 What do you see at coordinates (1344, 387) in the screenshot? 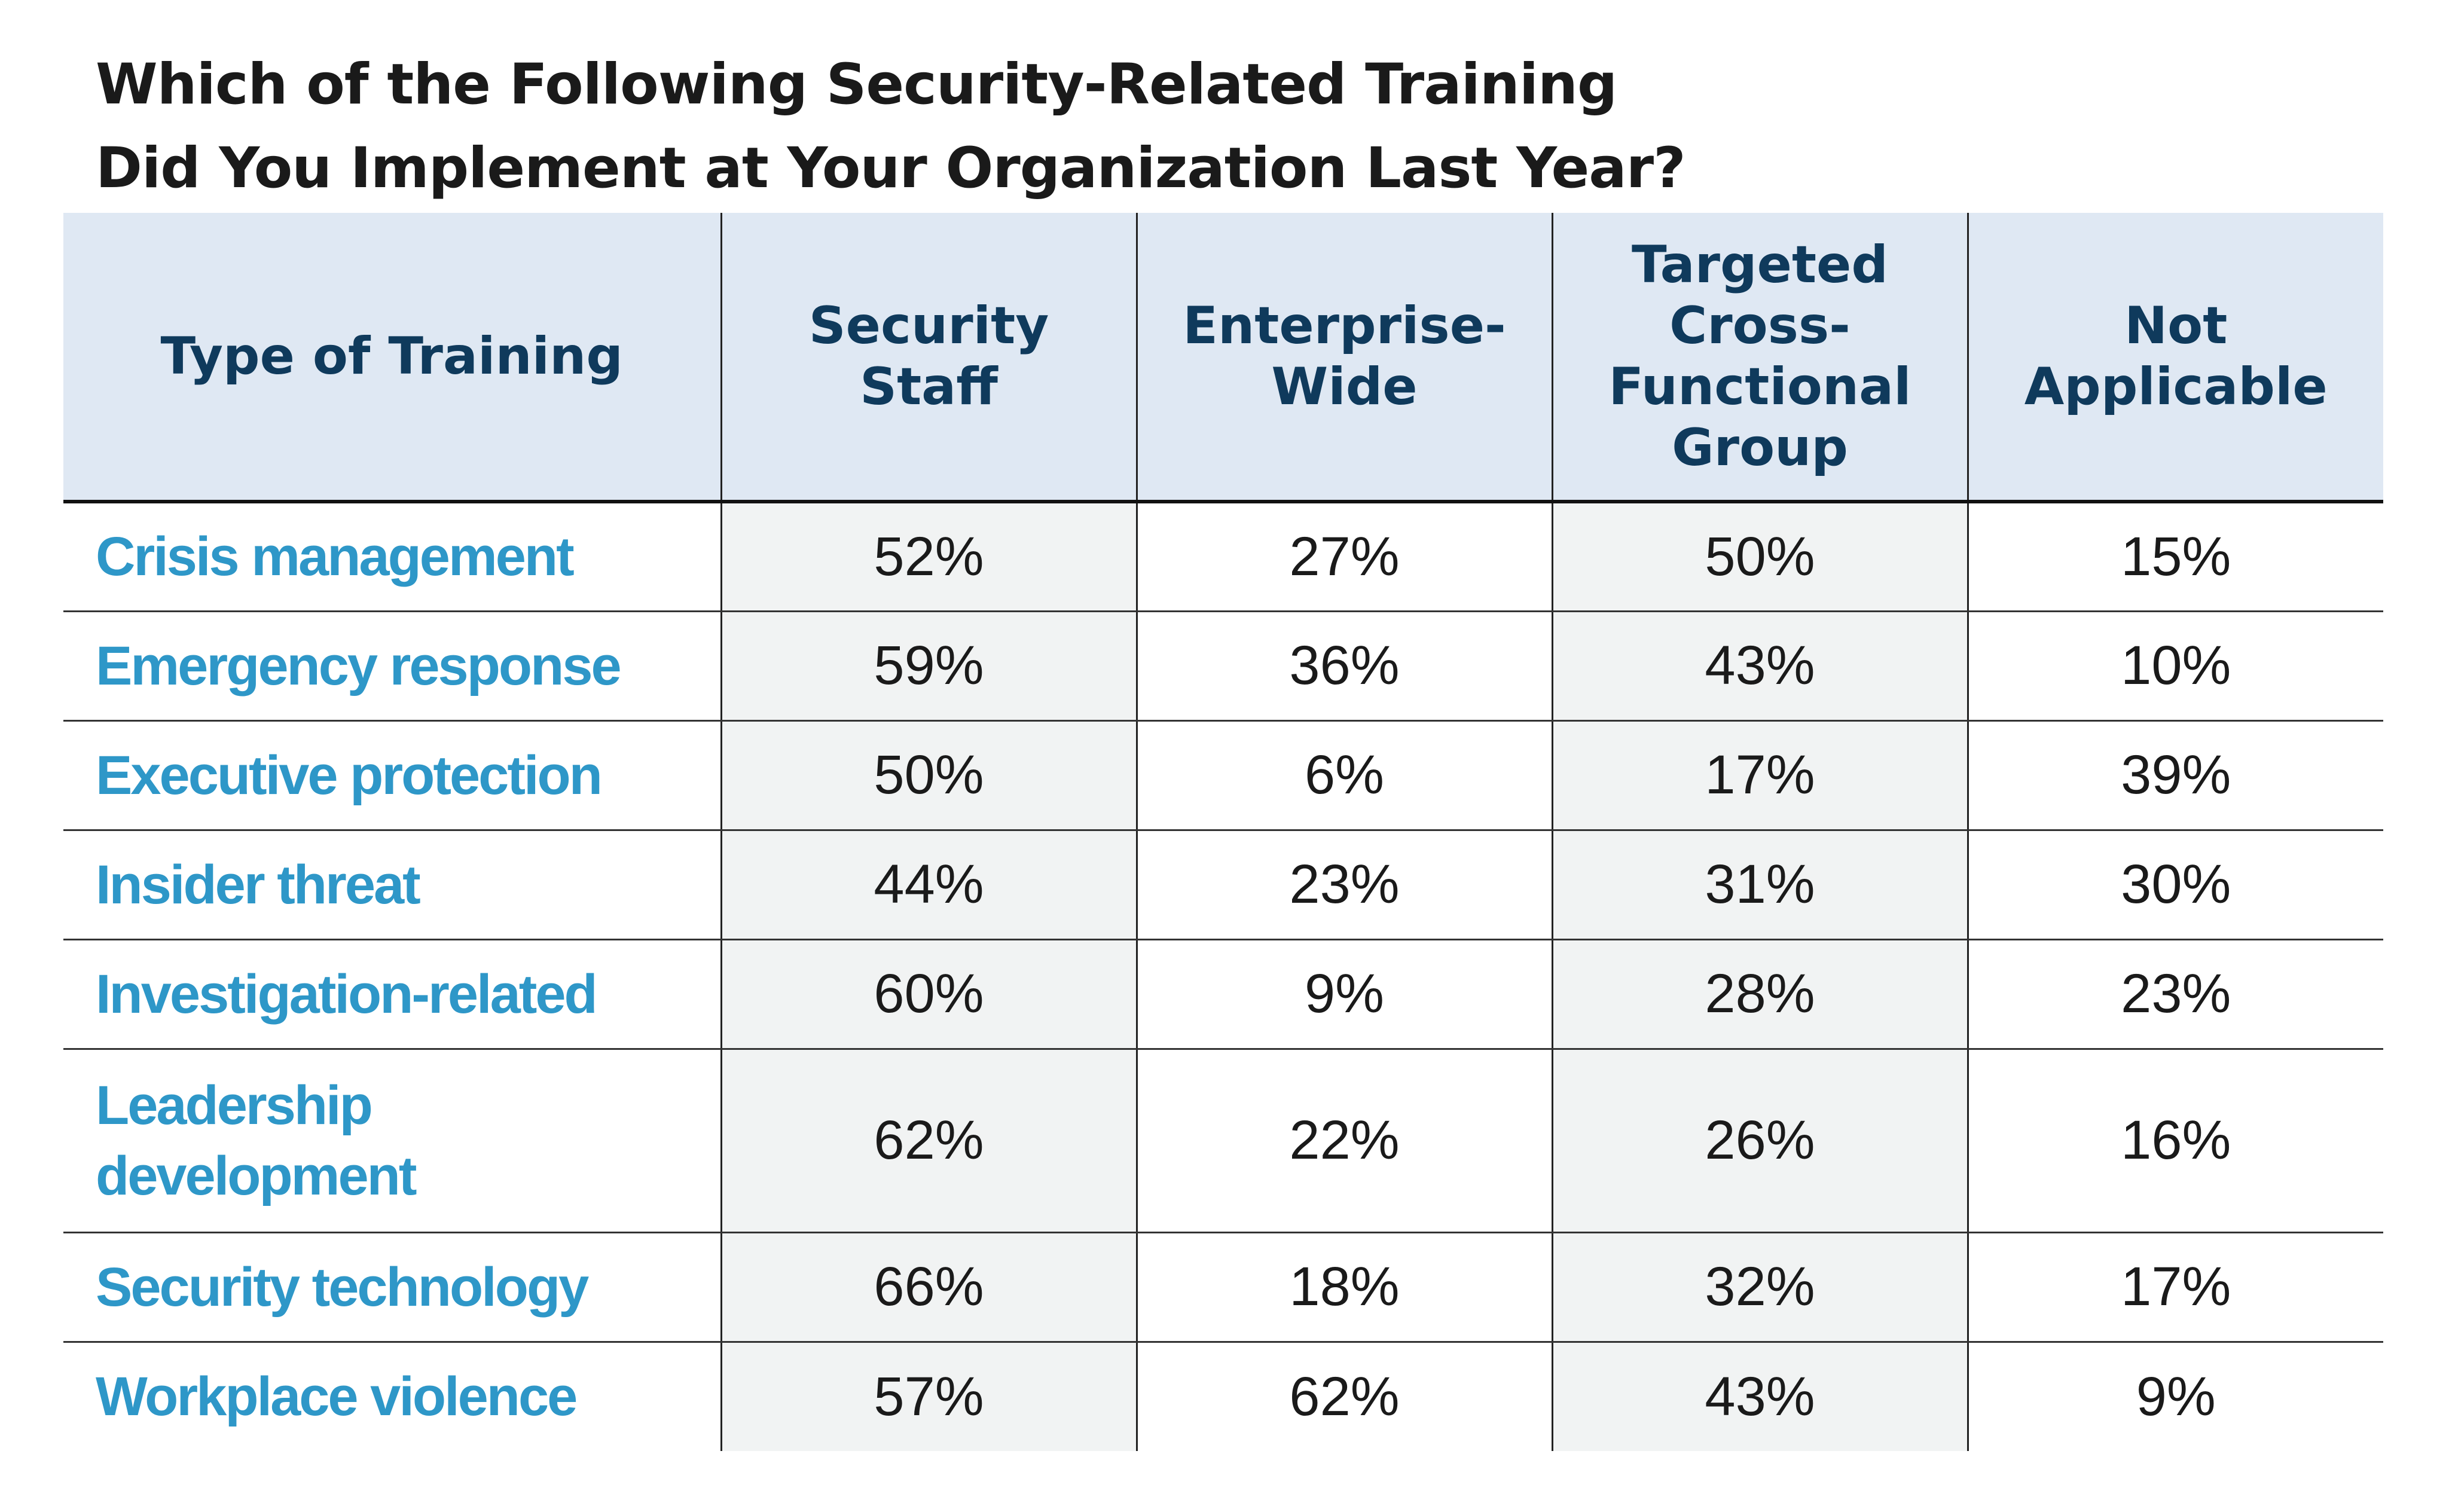
I see `column-header-line: Wide` at bounding box center [1344, 387].